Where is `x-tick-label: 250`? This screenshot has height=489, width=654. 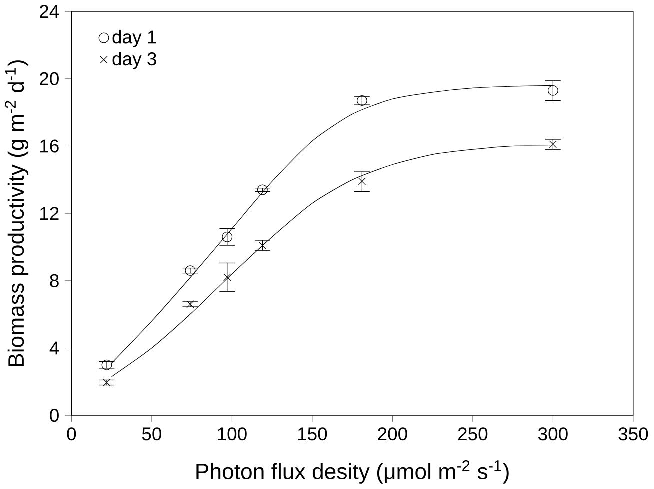 x-tick-label: 250 is located at coordinates (473, 434).